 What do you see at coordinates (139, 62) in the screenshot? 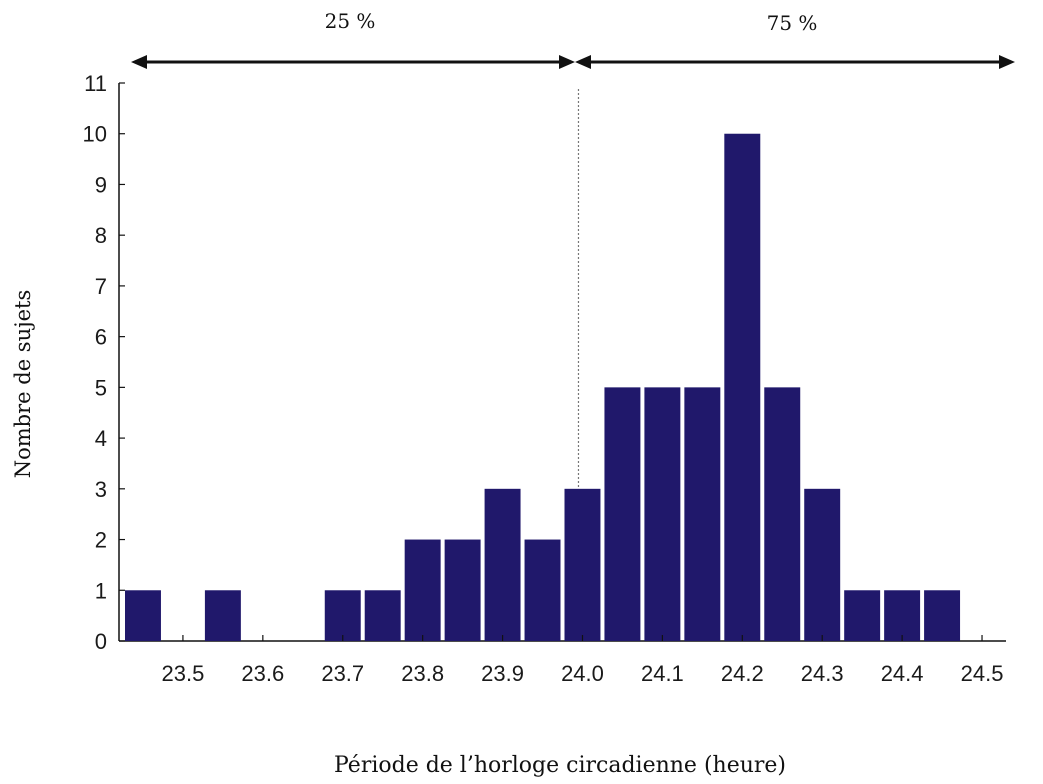
I see `left-arrowhead-left` at bounding box center [139, 62].